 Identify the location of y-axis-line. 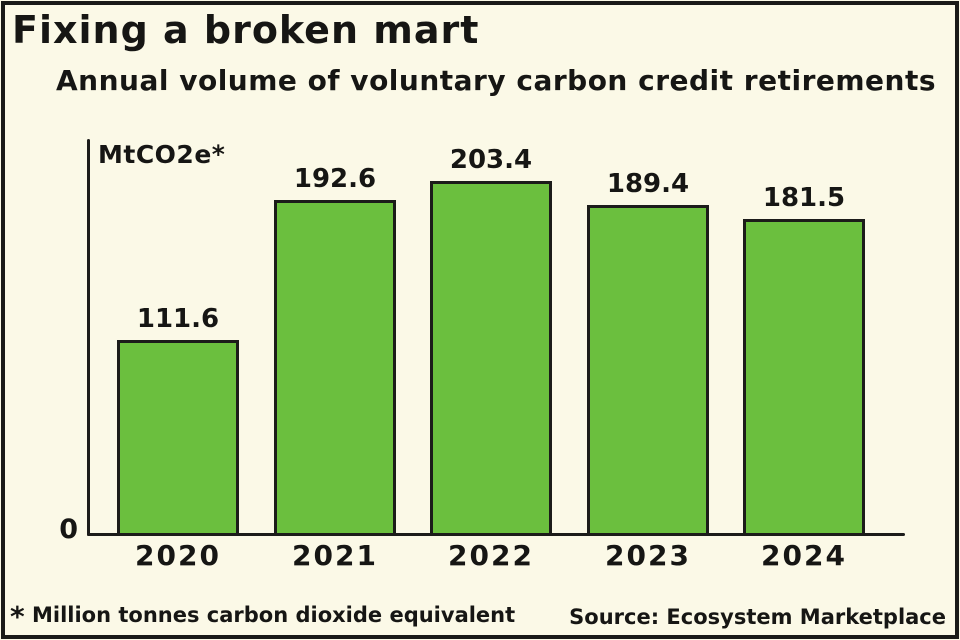
(88, 337).